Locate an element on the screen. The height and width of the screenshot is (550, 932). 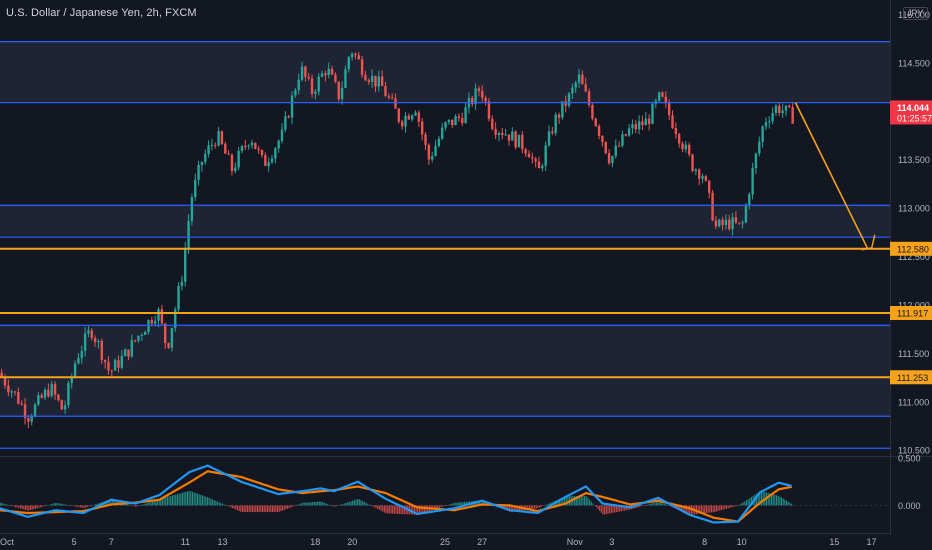
time-tick-label: 5 is located at coordinates (74, 542).